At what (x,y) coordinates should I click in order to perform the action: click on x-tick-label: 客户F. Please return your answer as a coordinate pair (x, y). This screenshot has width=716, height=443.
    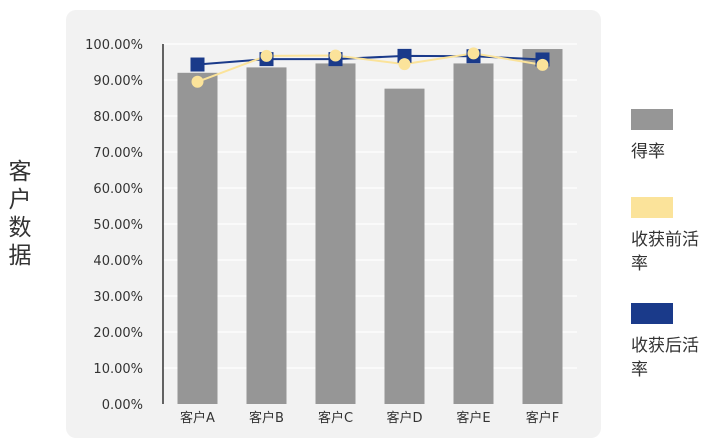
    Looking at the image, I should click on (542, 418).